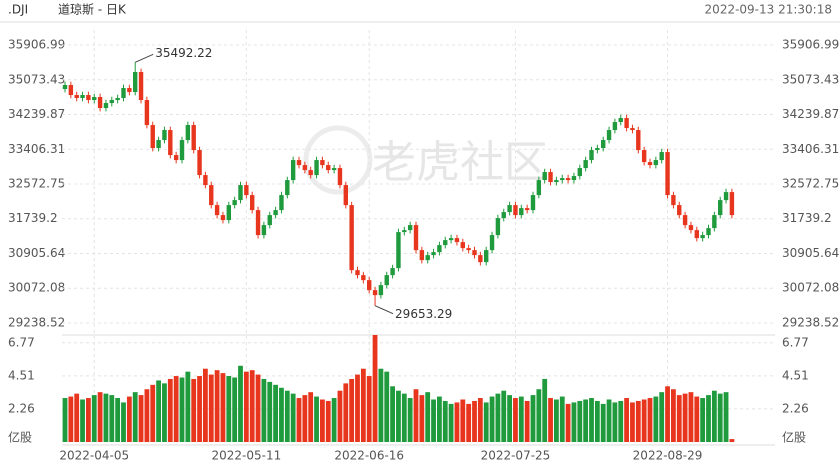 This screenshot has height=470, width=840. I want to click on volume-tick-label: 6.77, so click(21, 342).